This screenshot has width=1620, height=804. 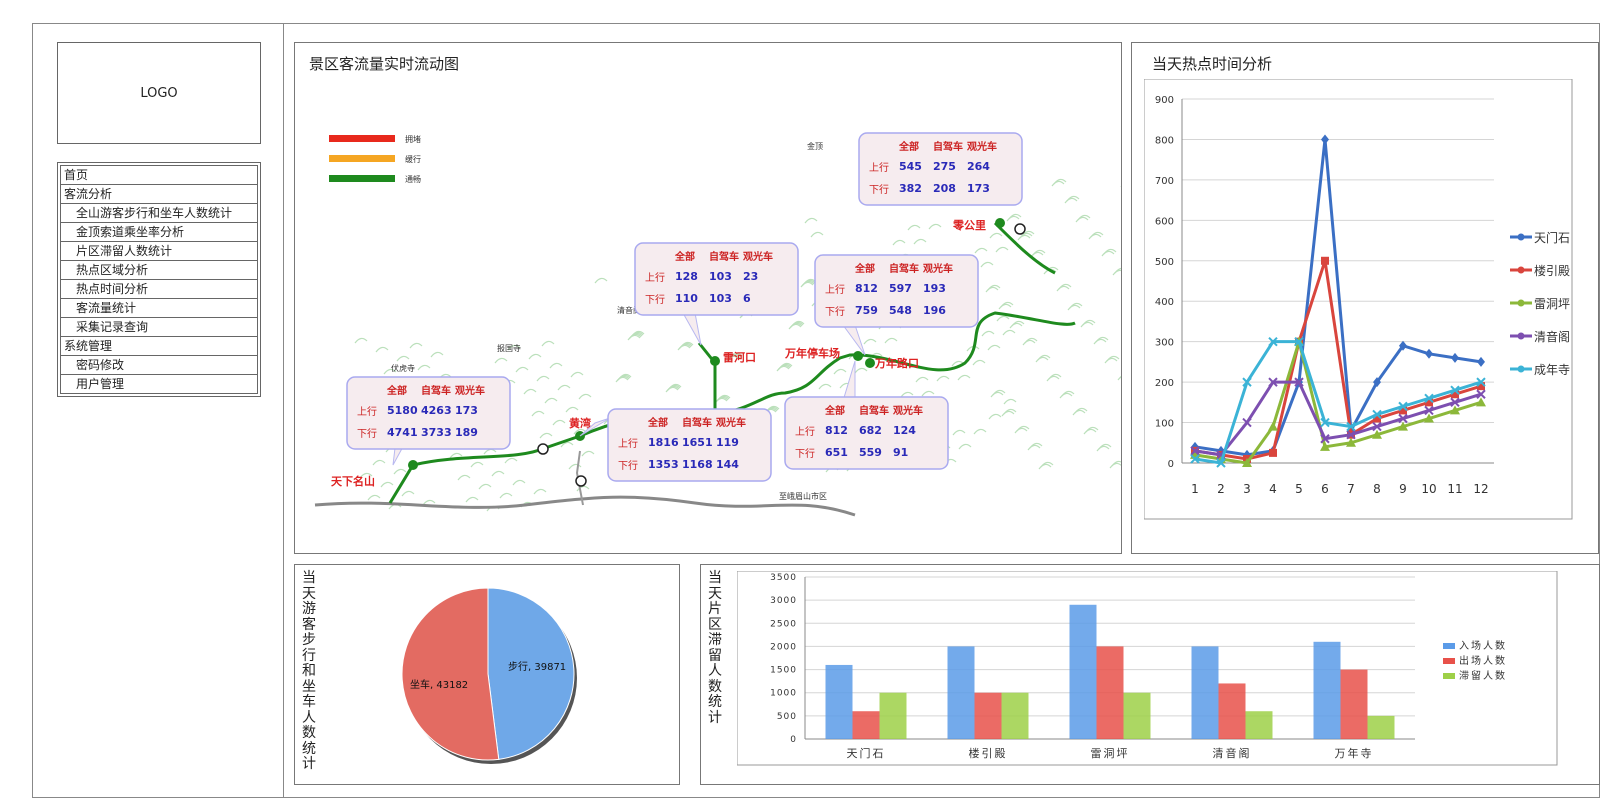 I want to click on y-tick-label: 0, so click(x=793, y=740).